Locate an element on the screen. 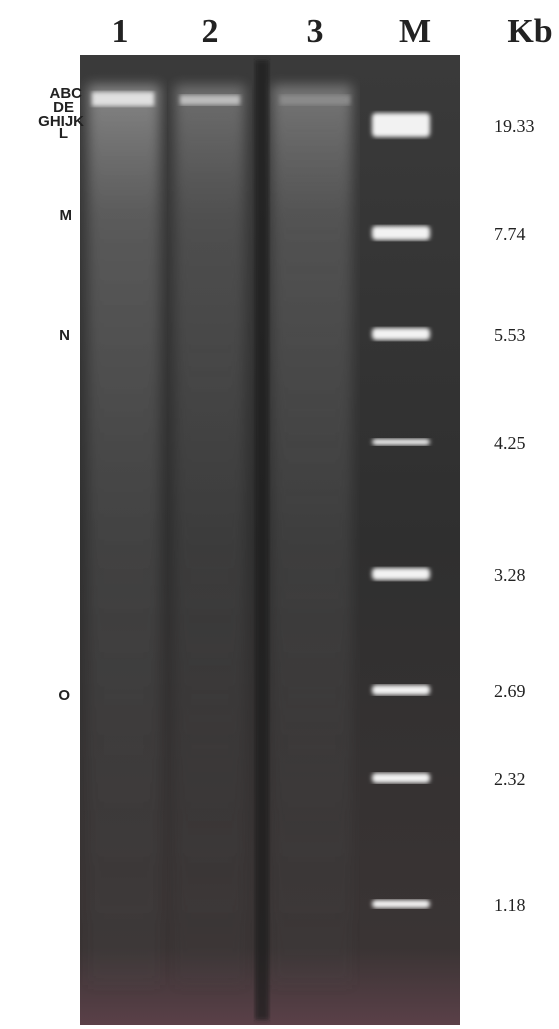 The image size is (559, 1029). marker-size: 2.32 is located at coordinates (510, 779).